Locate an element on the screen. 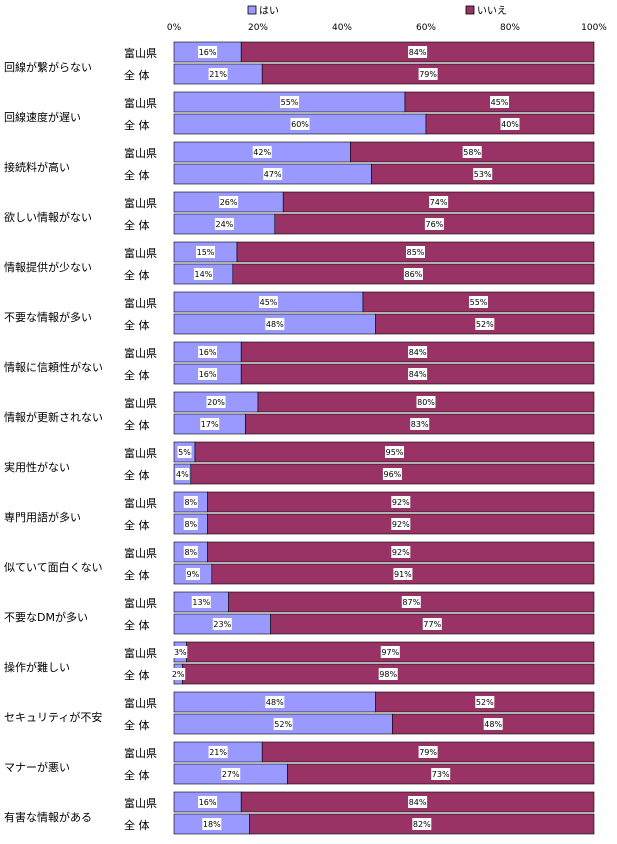 Image resolution: width=617 pixels, height=844 pixels. data-label-no: 48% is located at coordinates (493, 724).